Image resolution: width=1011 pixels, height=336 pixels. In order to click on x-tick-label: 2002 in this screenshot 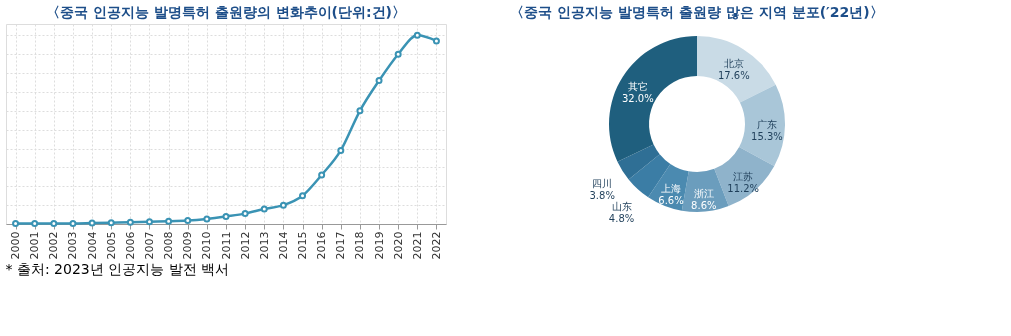, I will do `click(54, 245)`.